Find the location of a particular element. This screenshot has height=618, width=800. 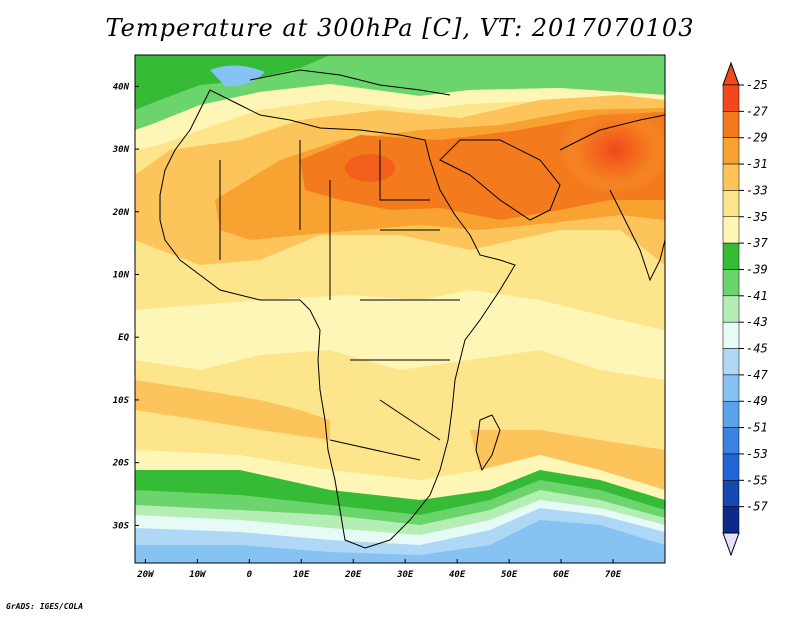

lon-tick-label: 10E is located at coordinates (301, 575).